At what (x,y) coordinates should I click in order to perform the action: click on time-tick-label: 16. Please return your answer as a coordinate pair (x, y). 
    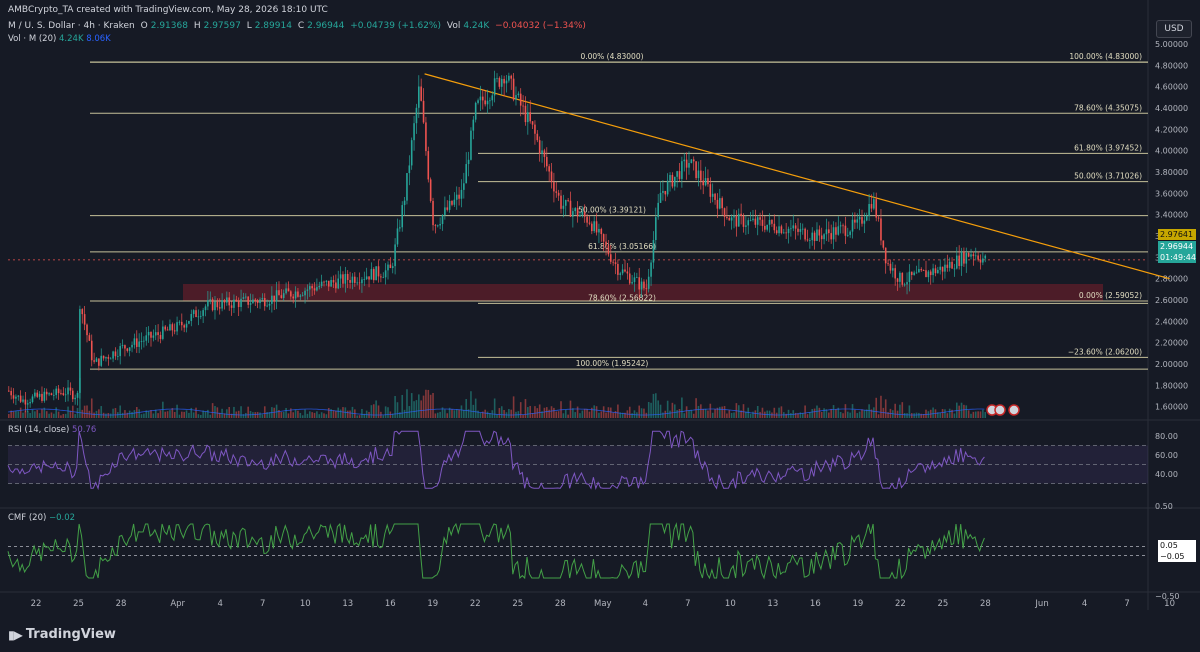
    Looking at the image, I should click on (815, 604).